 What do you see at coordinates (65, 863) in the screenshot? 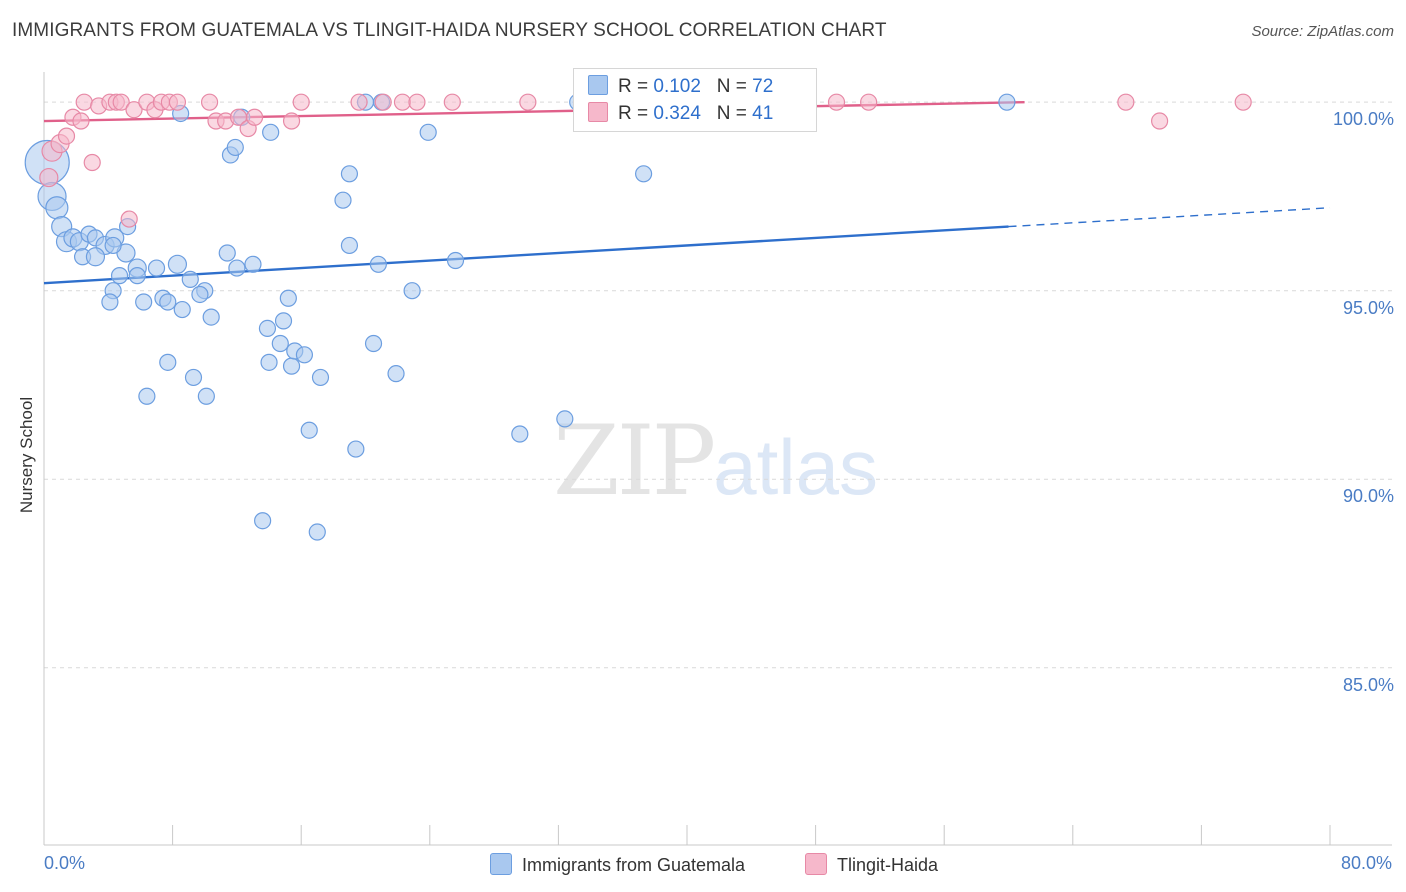
I see `x-tick-label: 0.0%` at bounding box center [65, 863].